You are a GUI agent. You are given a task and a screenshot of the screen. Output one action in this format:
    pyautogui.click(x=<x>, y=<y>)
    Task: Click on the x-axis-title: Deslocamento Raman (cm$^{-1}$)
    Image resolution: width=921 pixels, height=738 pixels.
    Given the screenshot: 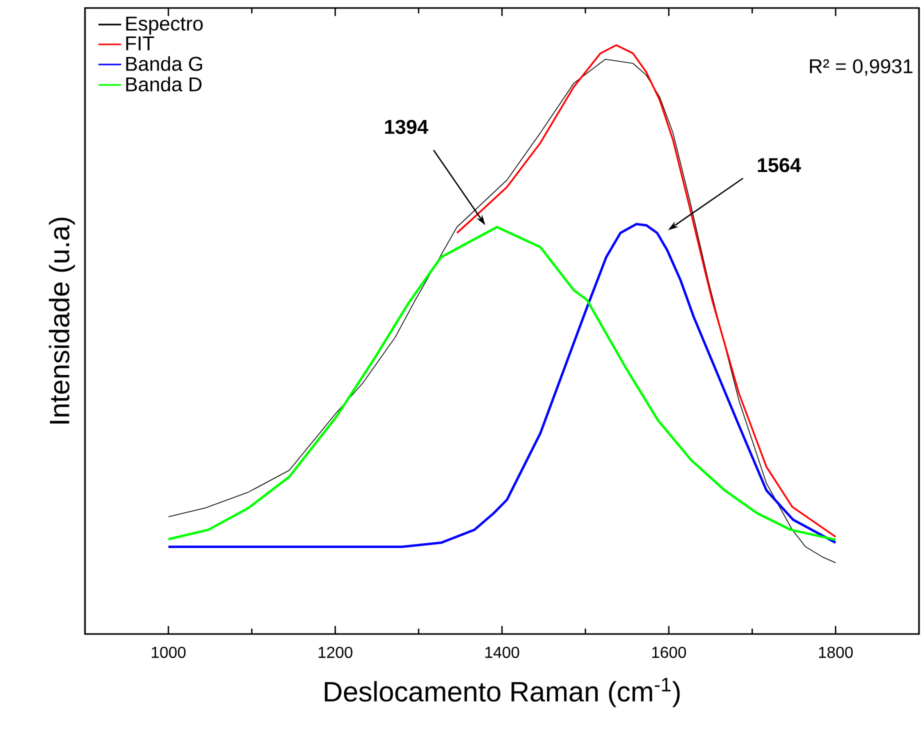 What is the action you would take?
    pyautogui.click(x=502, y=693)
    